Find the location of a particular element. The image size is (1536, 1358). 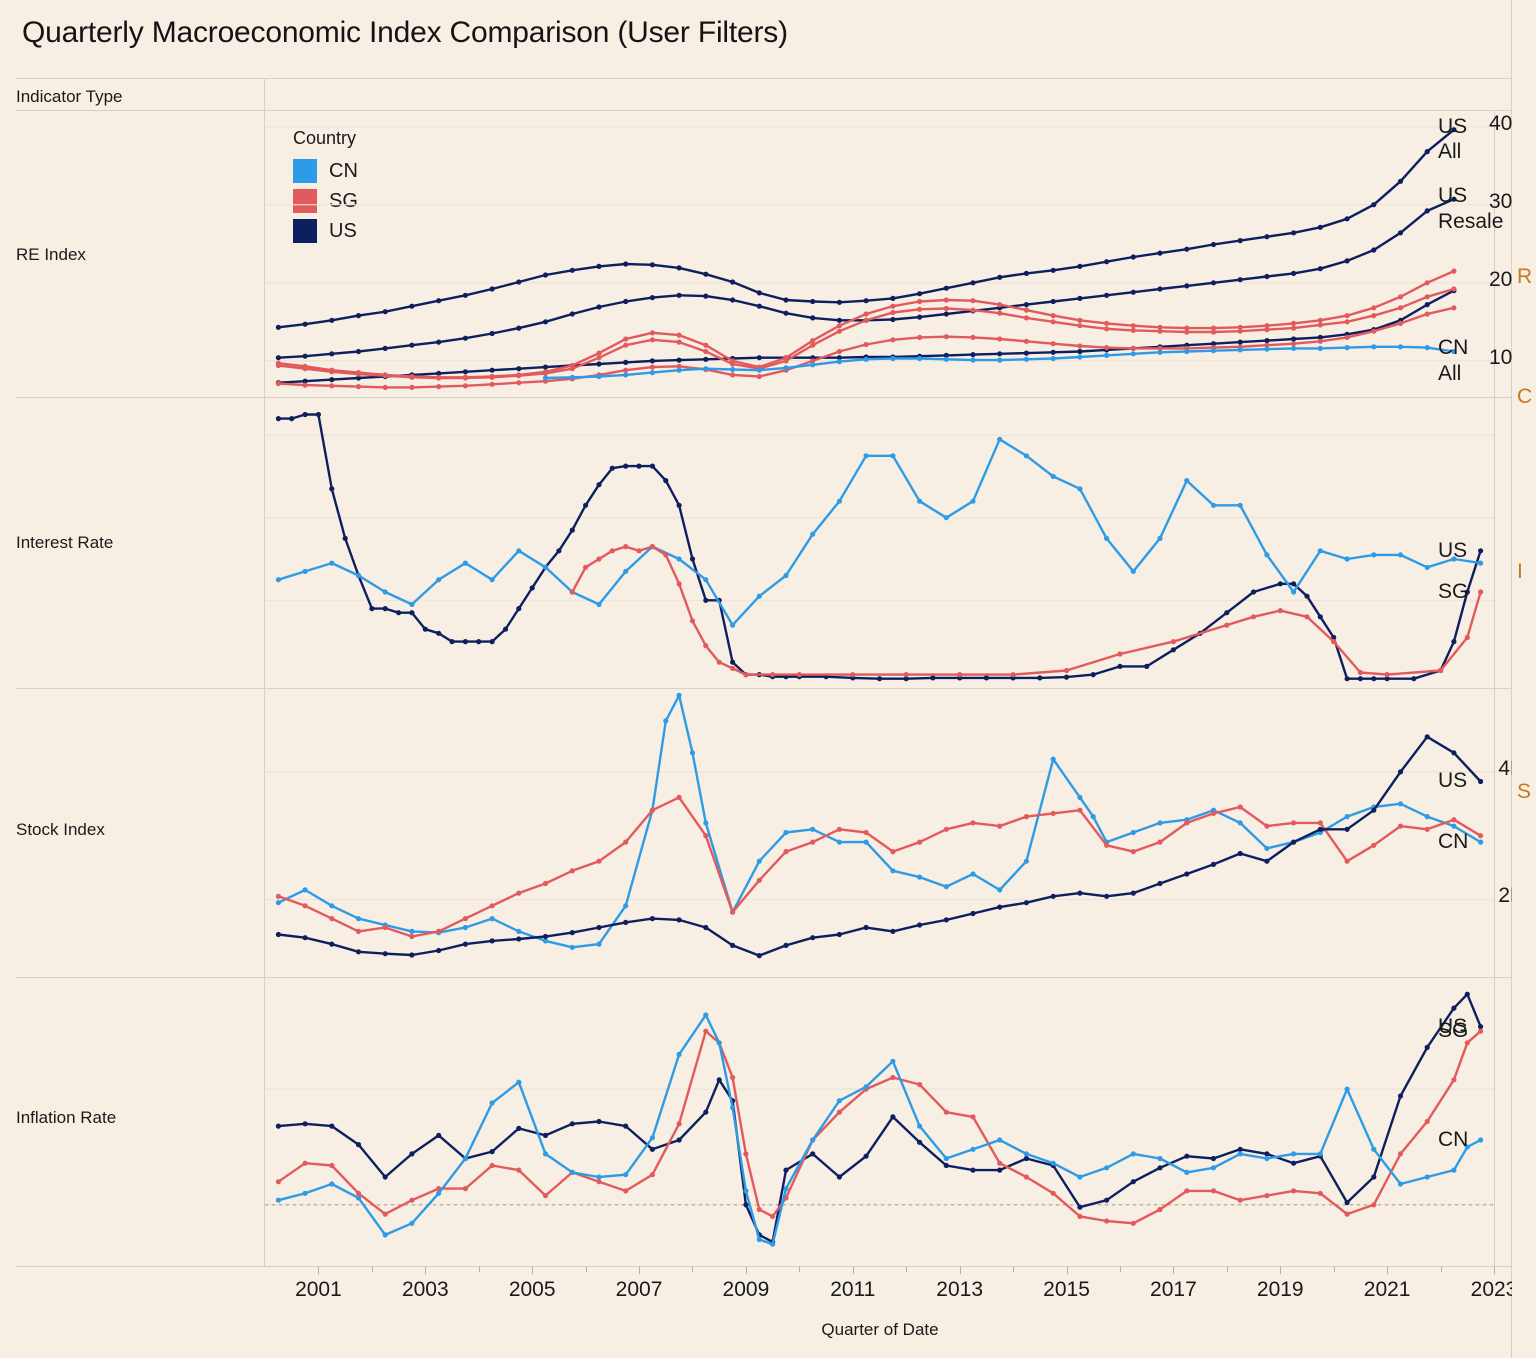

header-rule-bottom is located at coordinates (764, 110).